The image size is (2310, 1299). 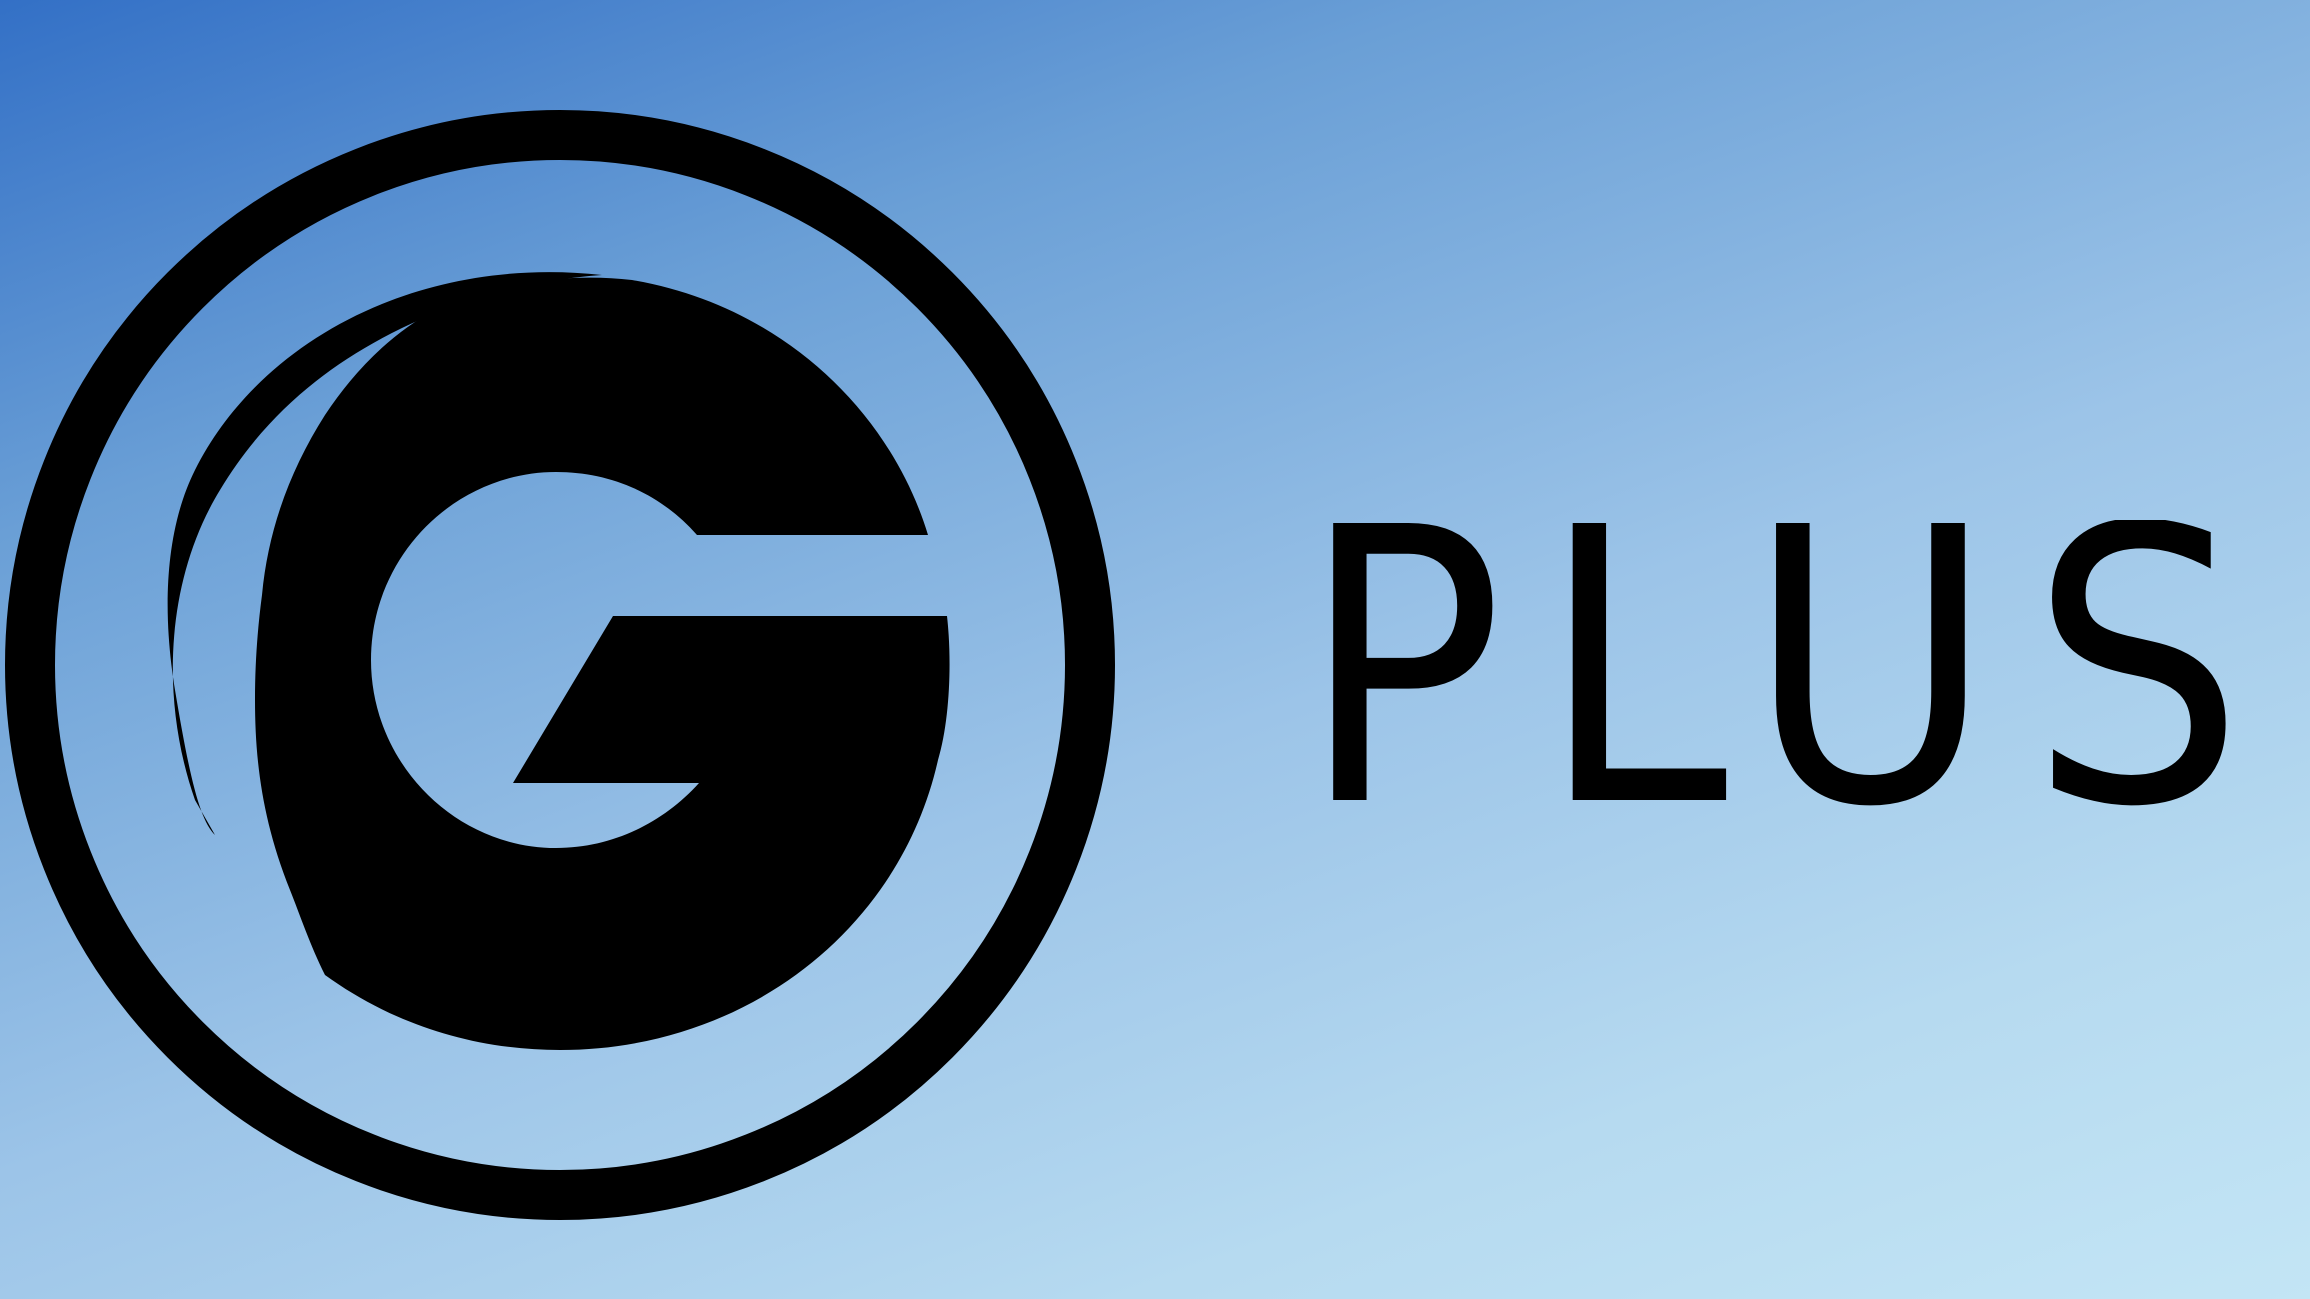 I want to click on brand-wordmark-text: PLUS, so click(x=1790, y=675).